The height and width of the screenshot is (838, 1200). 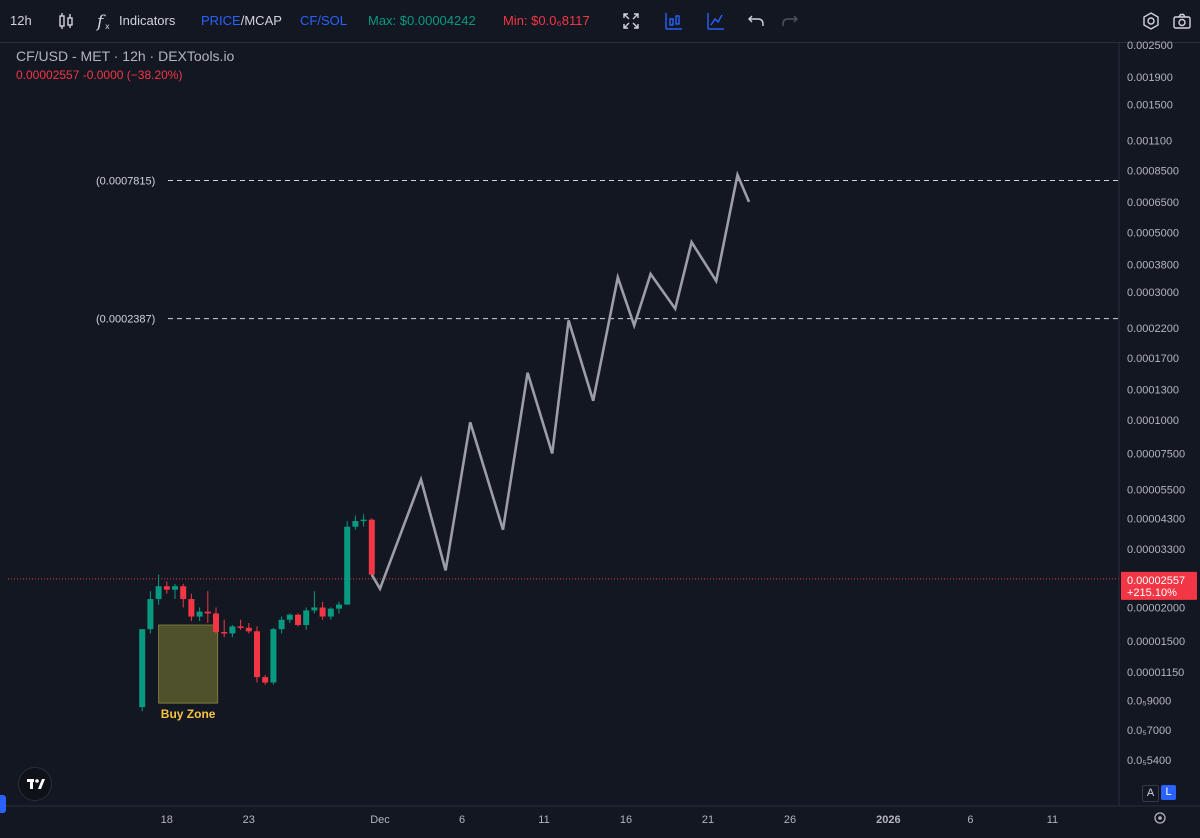 I want to click on y-tick-label: 0.0005000, so click(x=1153, y=233).